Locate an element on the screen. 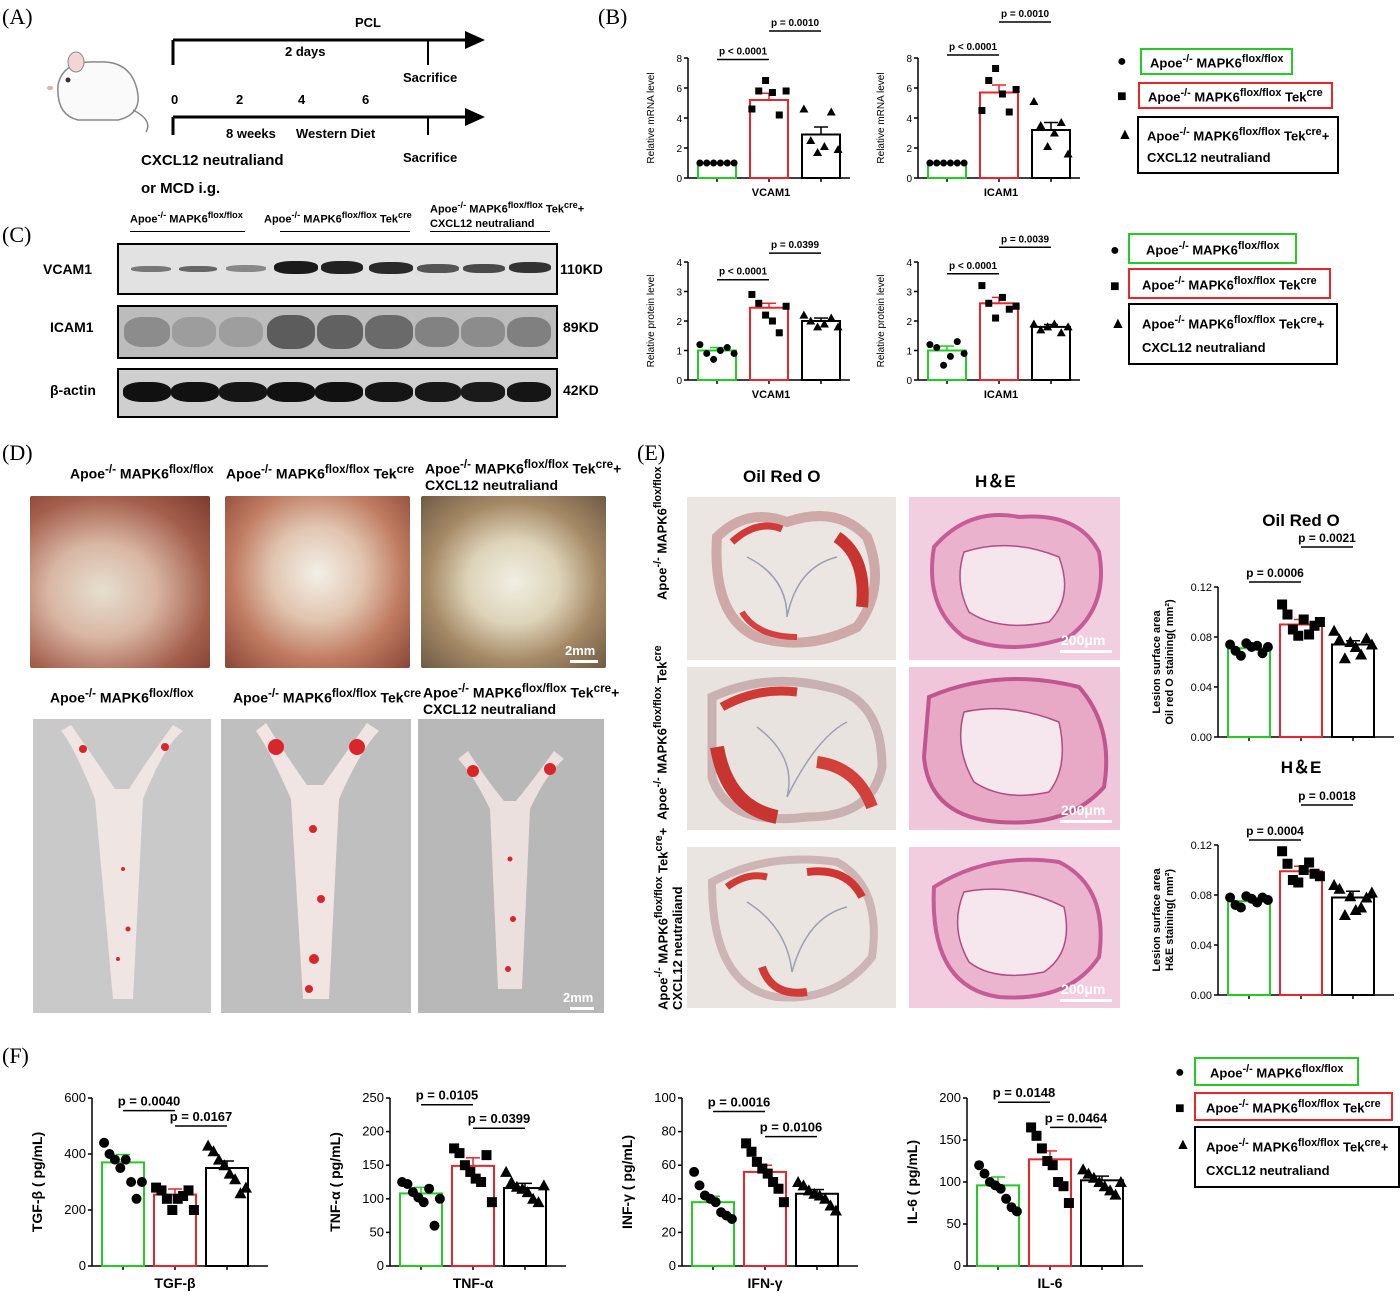  y-tick-label: 0.08 is located at coordinates (1201, 638).